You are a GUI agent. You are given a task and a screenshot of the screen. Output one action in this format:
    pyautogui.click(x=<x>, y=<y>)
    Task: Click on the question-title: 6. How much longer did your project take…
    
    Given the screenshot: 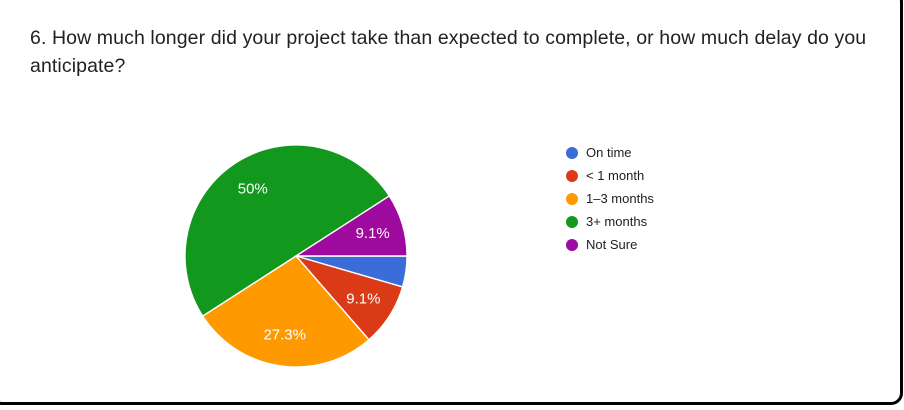 What is the action you would take?
    pyautogui.click(x=448, y=52)
    